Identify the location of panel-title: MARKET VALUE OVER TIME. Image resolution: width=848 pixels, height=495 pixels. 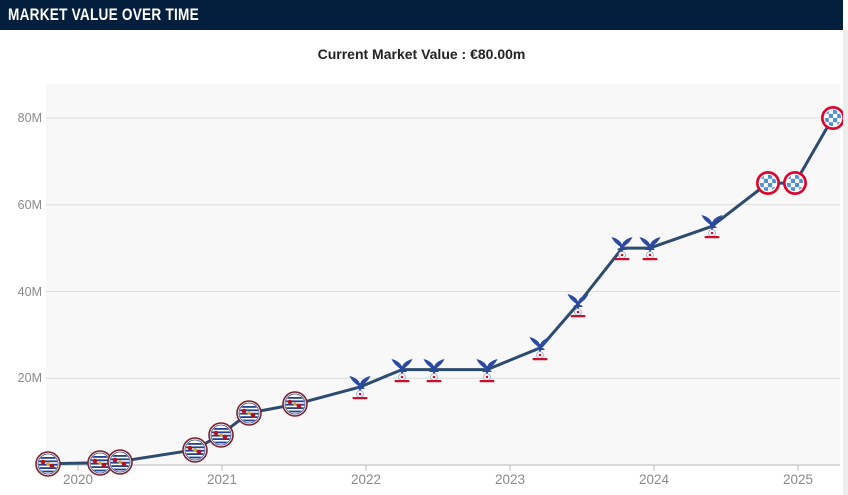
(103, 14).